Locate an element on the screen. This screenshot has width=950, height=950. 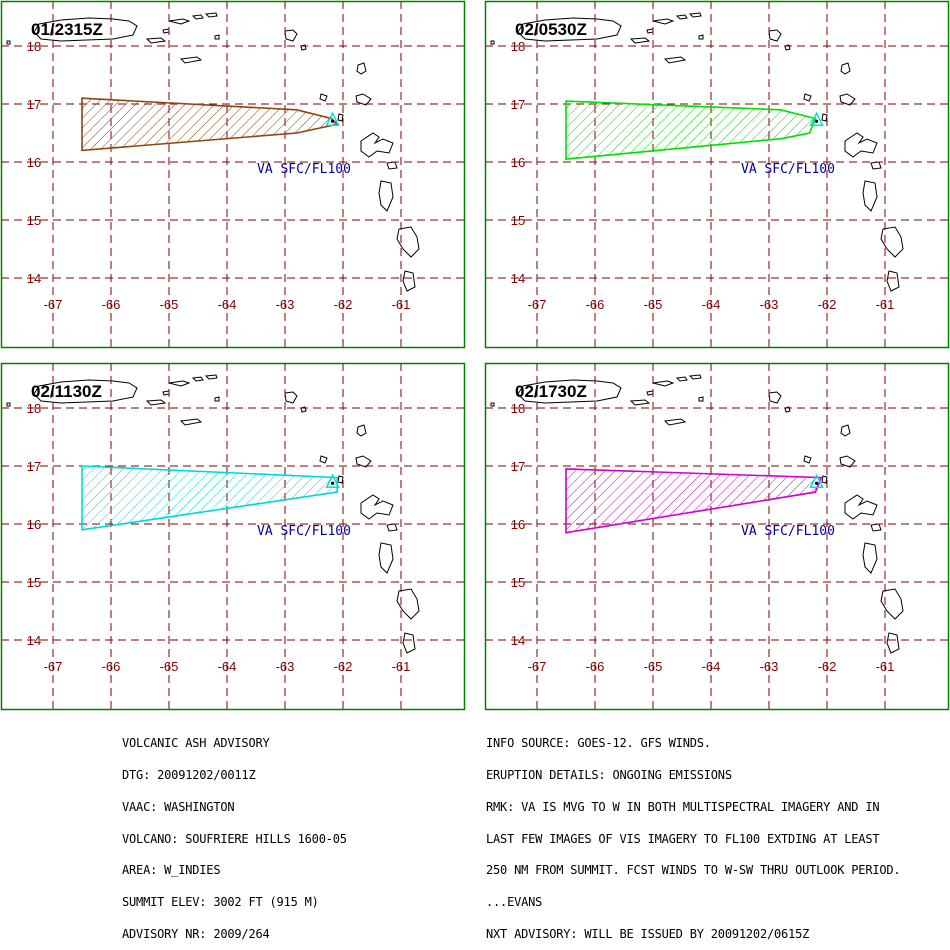
anguilla-island is located at coordinates (291, 35).